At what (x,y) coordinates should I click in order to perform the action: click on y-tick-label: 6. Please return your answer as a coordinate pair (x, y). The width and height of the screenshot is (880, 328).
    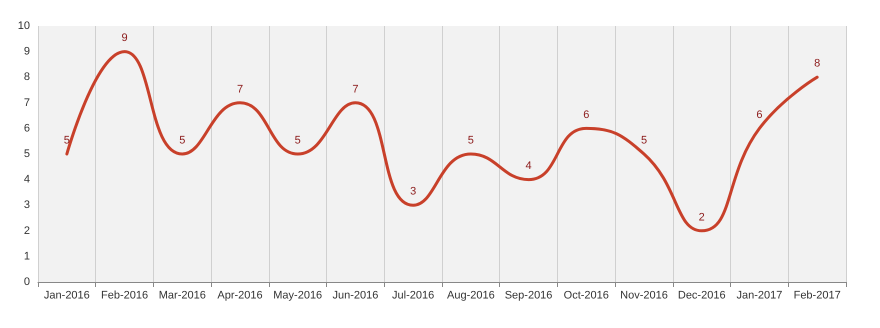
    Looking at the image, I should click on (27, 128).